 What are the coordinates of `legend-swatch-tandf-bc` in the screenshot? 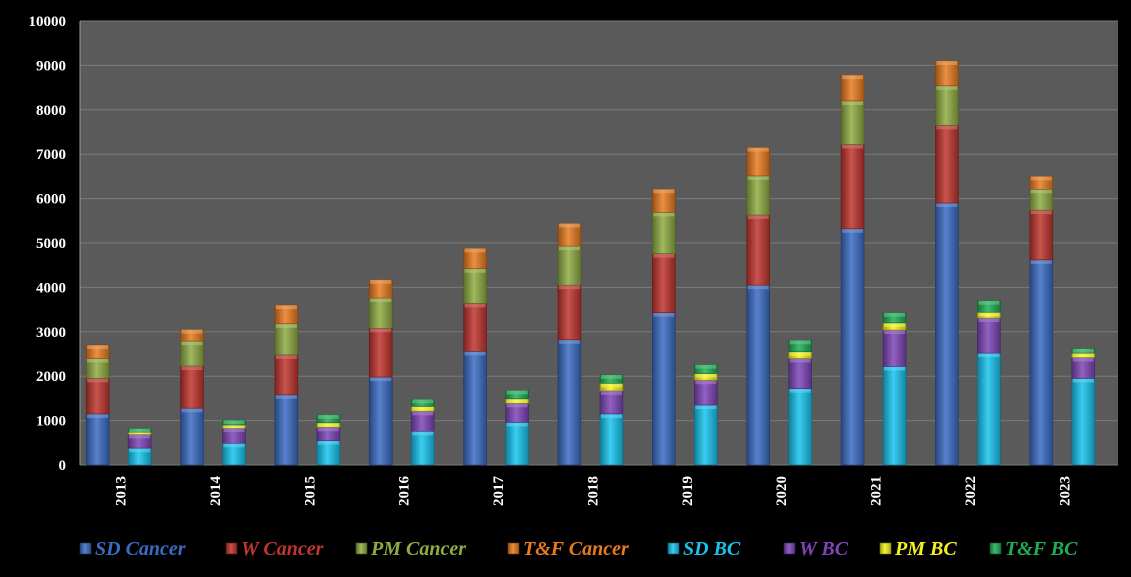 It's located at (995, 548).